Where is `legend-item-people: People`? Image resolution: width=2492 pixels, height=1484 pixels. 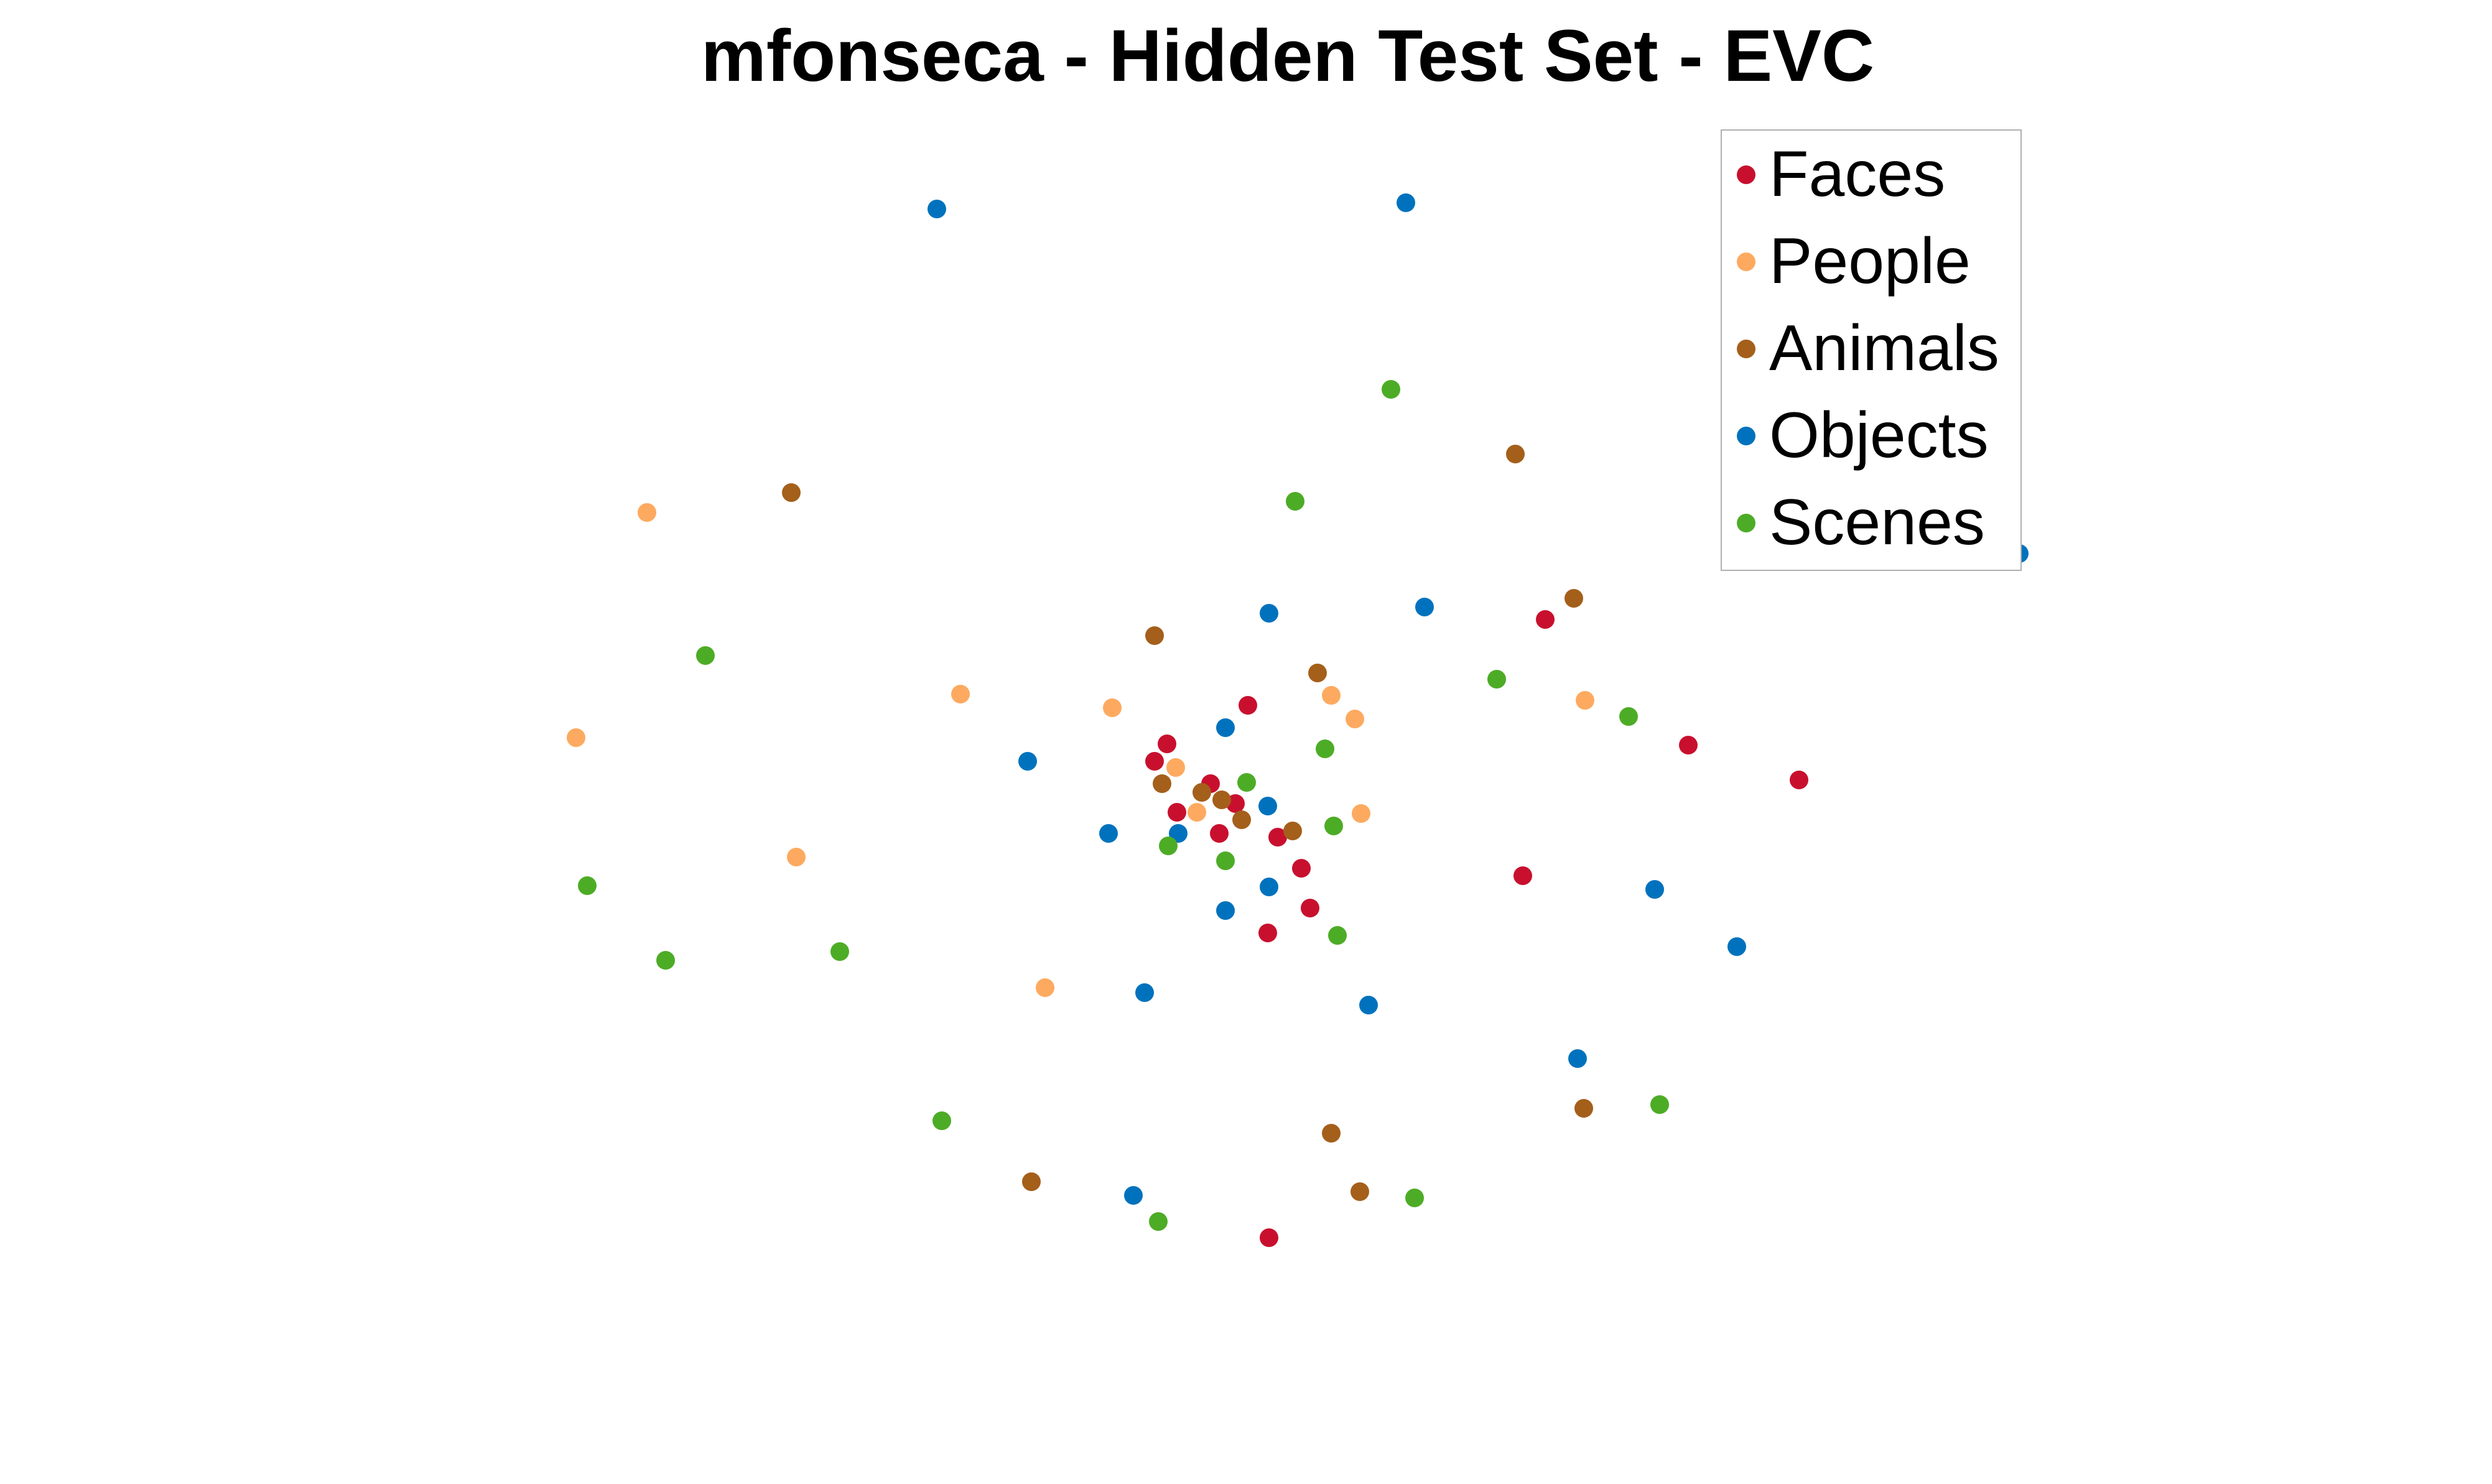 legend-item-people: People is located at coordinates (1871, 261).